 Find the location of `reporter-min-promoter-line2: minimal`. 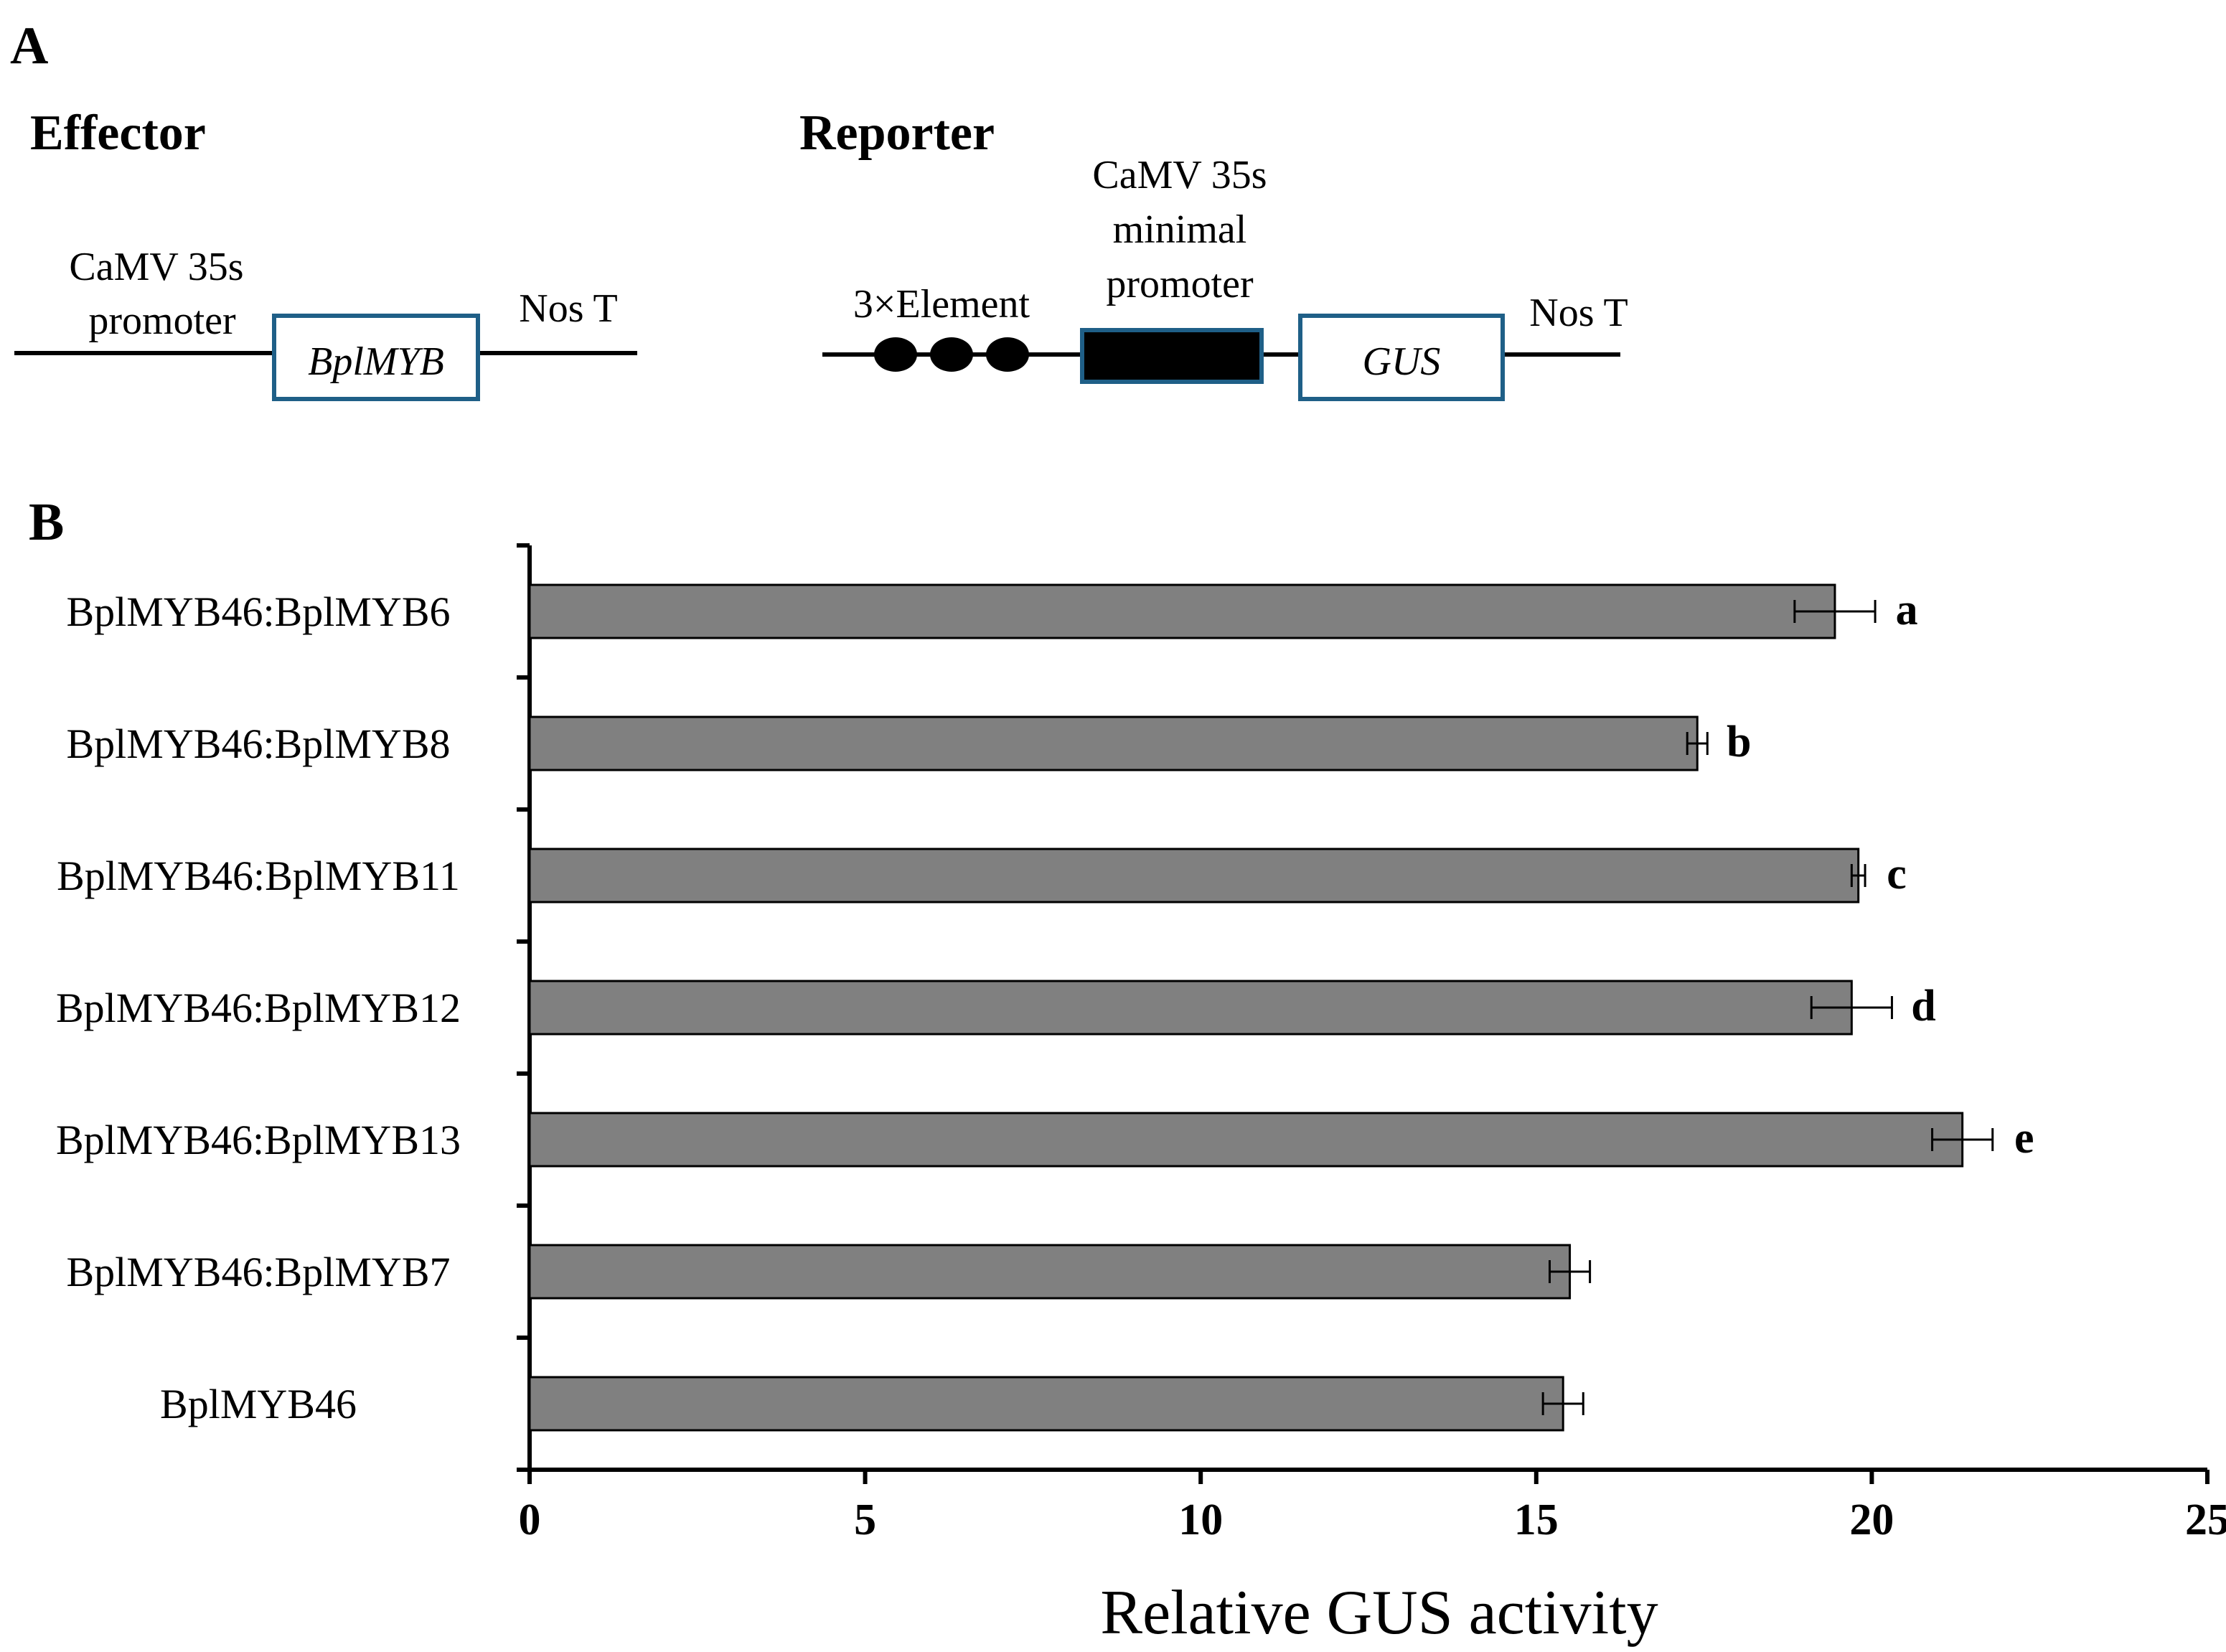

reporter-min-promoter-line2: minimal is located at coordinates (1180, 229).